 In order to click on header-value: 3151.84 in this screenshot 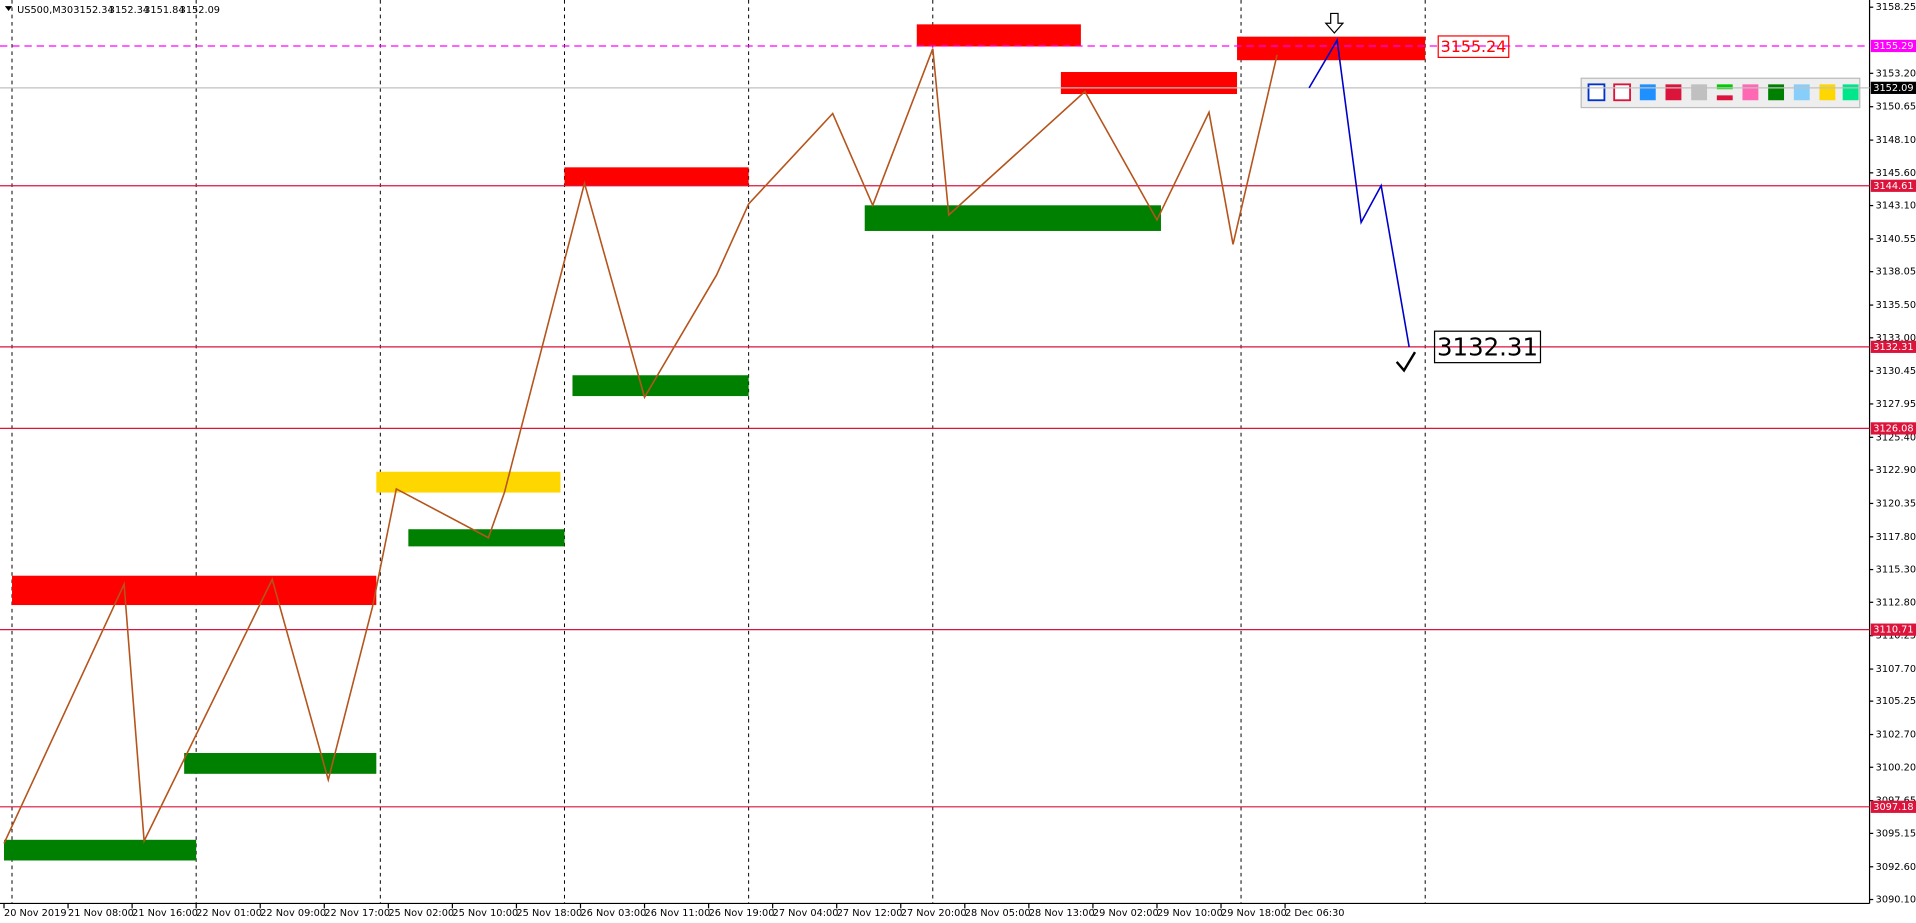, I will do `click(164, 10)`.